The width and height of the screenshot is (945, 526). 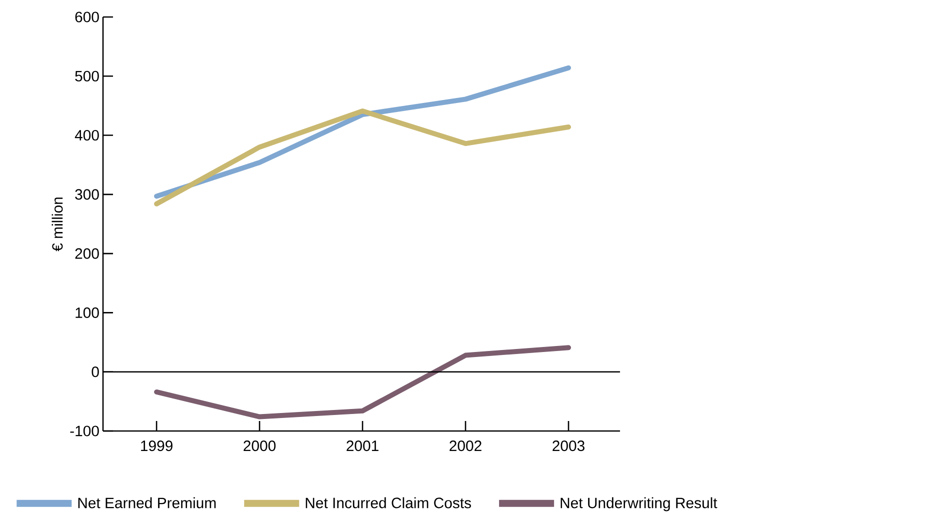 What do you see at coordinates (95, 372) in the screenshot?
I see `y-tick-label: 0` at bounding box center [95, 372].